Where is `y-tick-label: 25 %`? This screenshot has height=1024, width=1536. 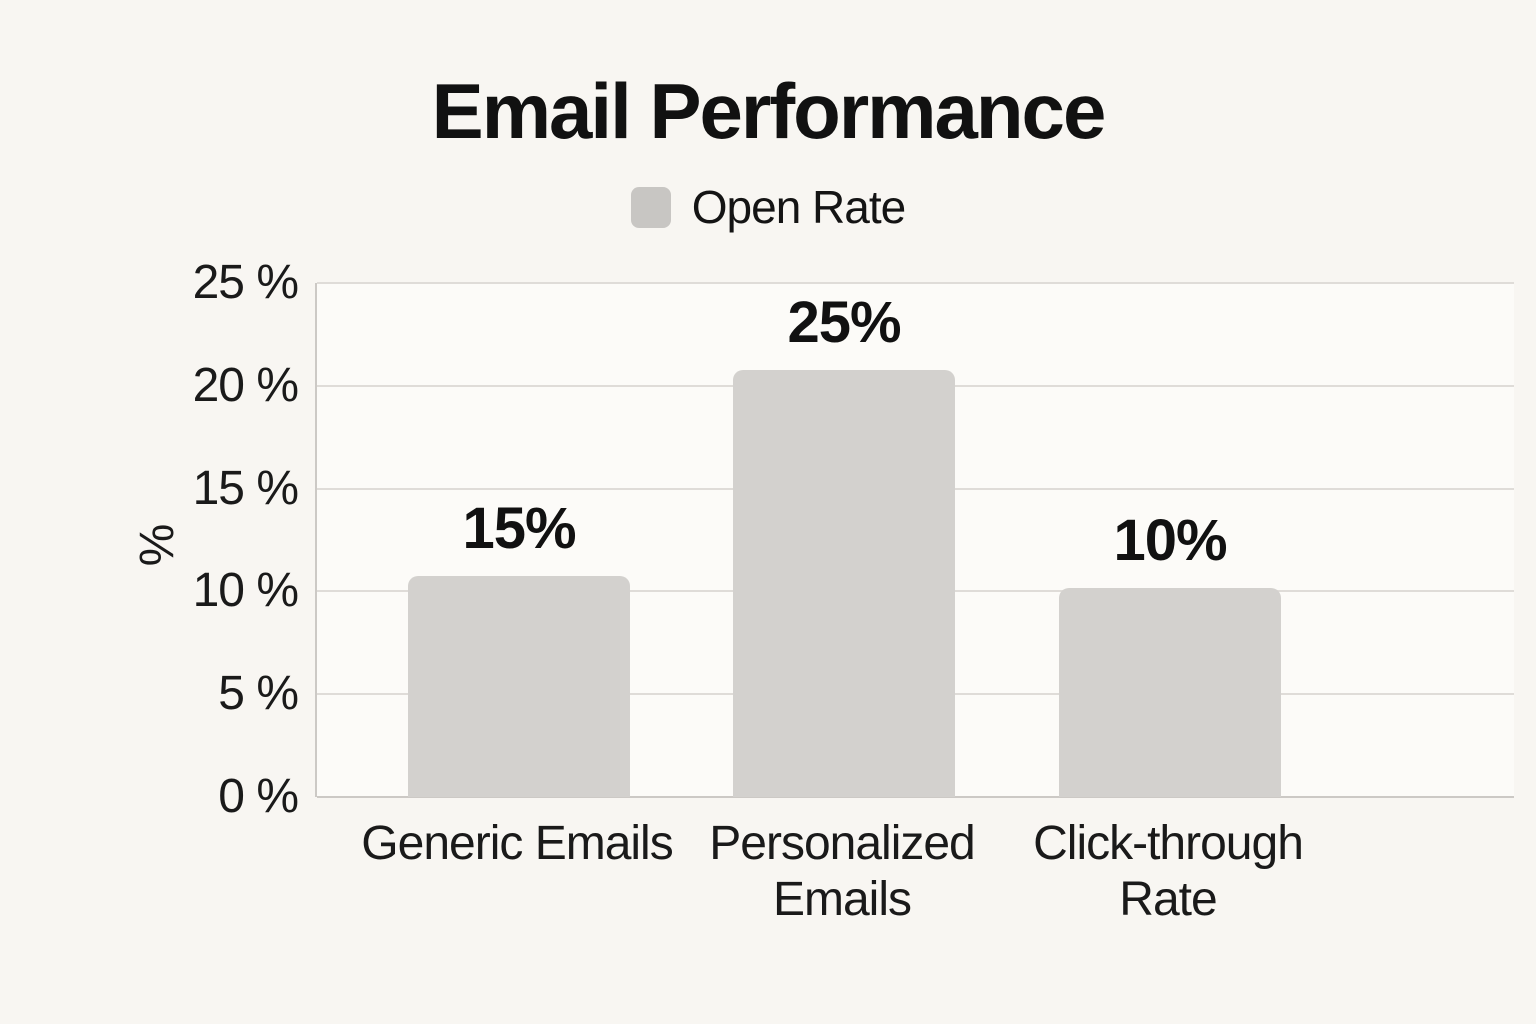 y-tick-label: 25 % is located at coordinates (245, 282).